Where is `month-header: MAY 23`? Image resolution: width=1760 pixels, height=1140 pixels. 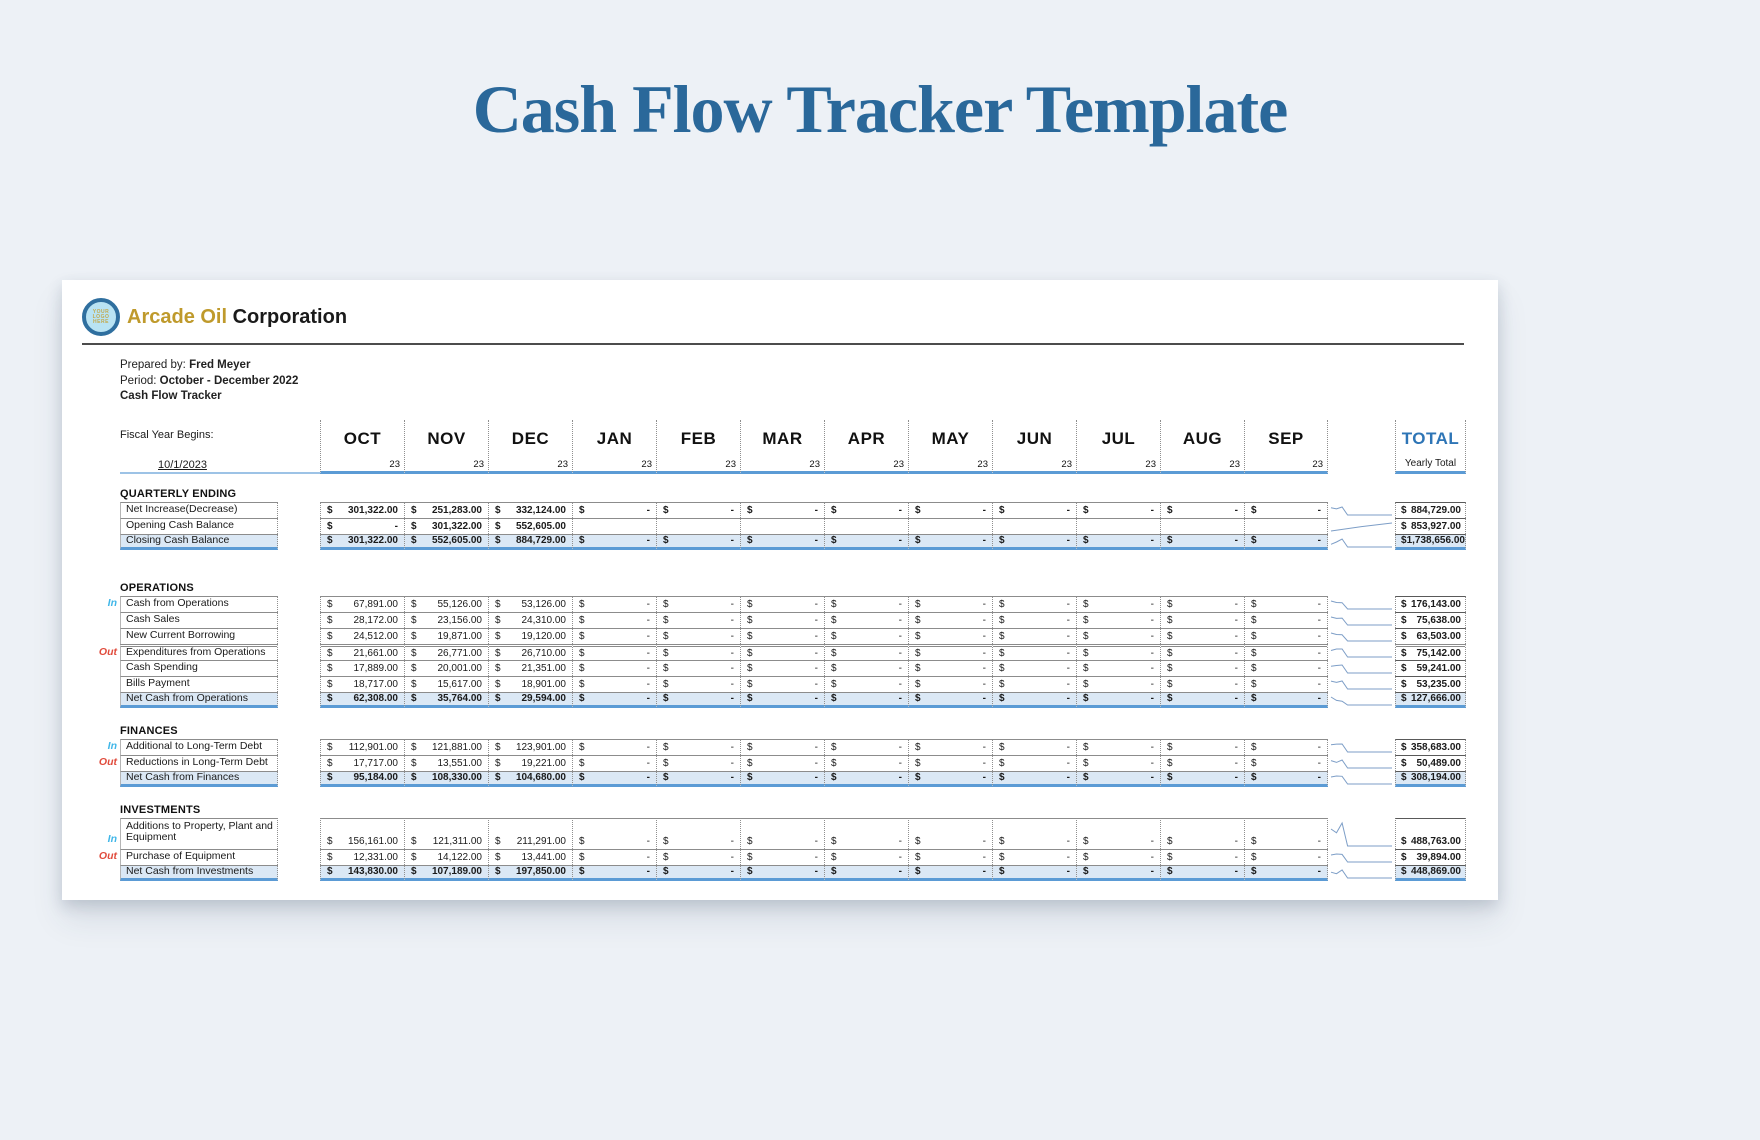
month-header: MAY 23 is located at coordinates (950, 446).